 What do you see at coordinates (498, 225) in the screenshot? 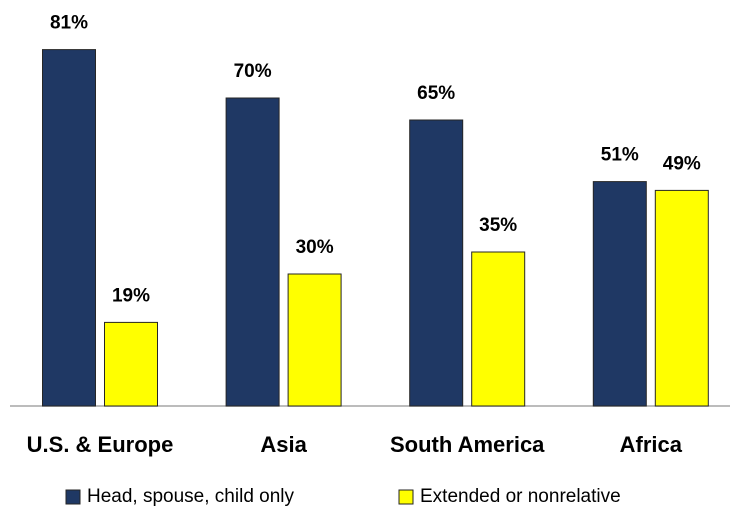
I see `value-label: 35%` at bounding box center [498, 225].